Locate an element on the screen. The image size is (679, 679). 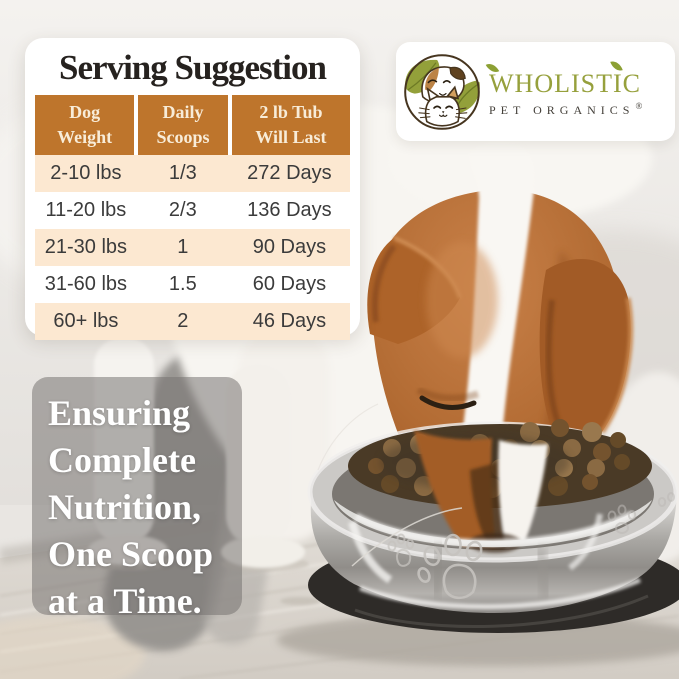
table-row: 11-20 lbs 2/3 136 Days is located at coordinates (192, 210).